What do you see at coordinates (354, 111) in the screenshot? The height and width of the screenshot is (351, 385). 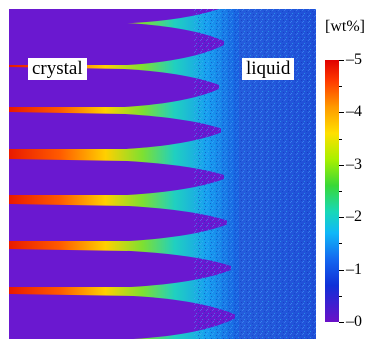 I see `colorbar-tick-label: –4` at bounding box center [354, 111].